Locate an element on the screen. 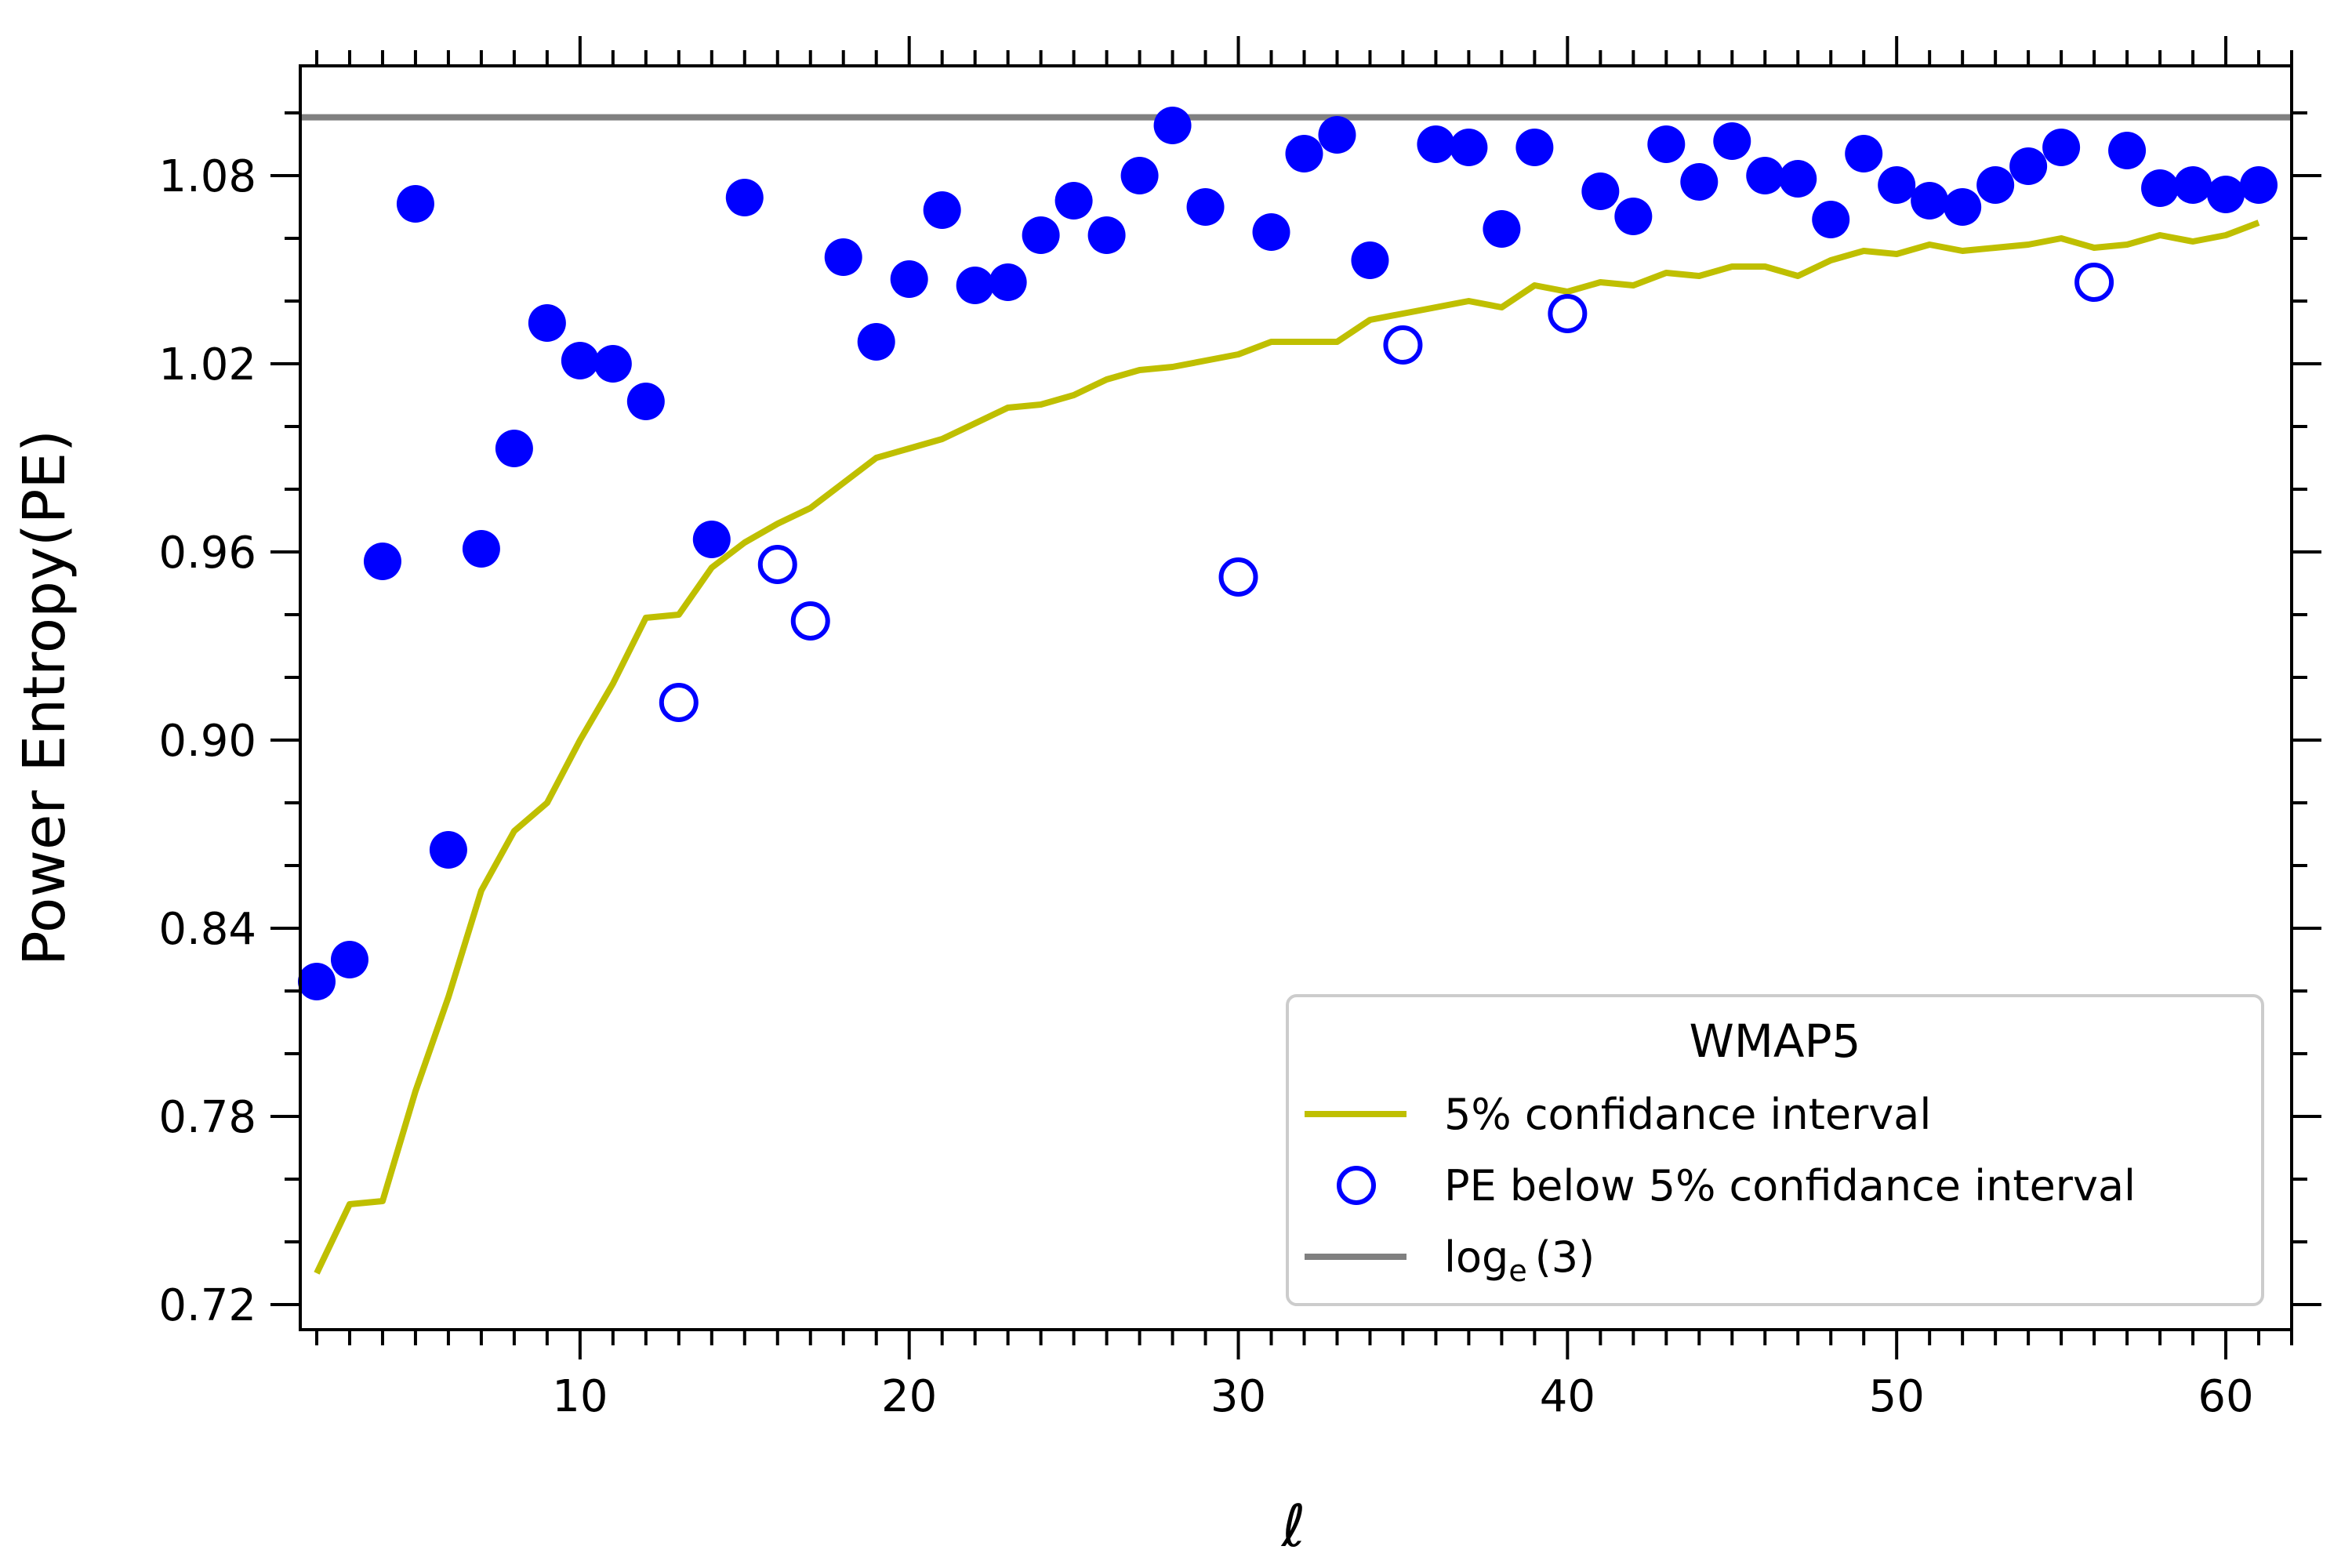 The image size is (2352, 1568). legend-title: WMAP5 is located at coordinates (1775, 1041).